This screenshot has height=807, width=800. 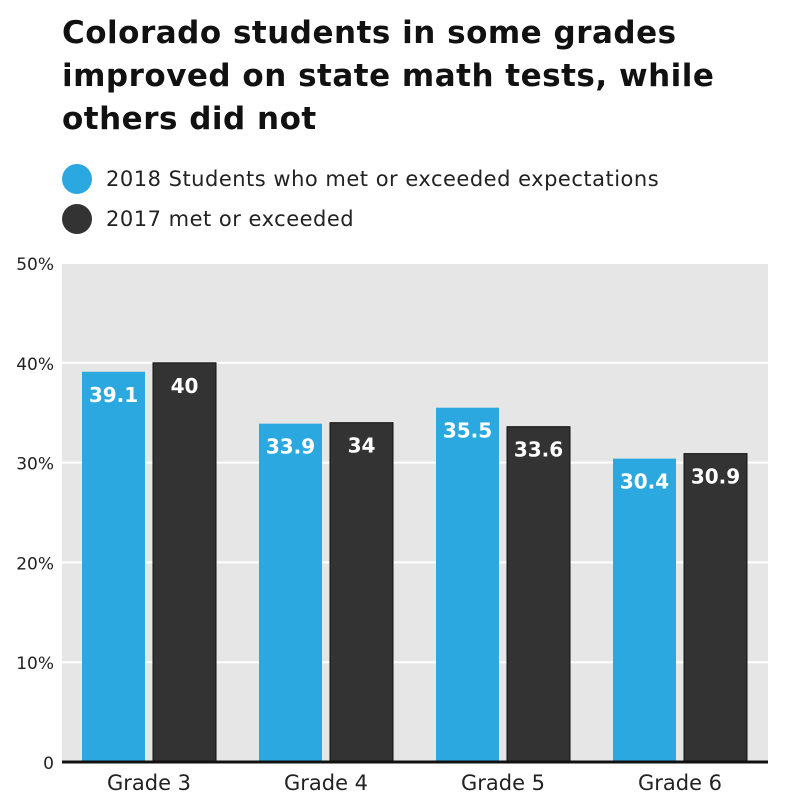 I want to click on data-label: 30.4, so click(x=644, y=482).